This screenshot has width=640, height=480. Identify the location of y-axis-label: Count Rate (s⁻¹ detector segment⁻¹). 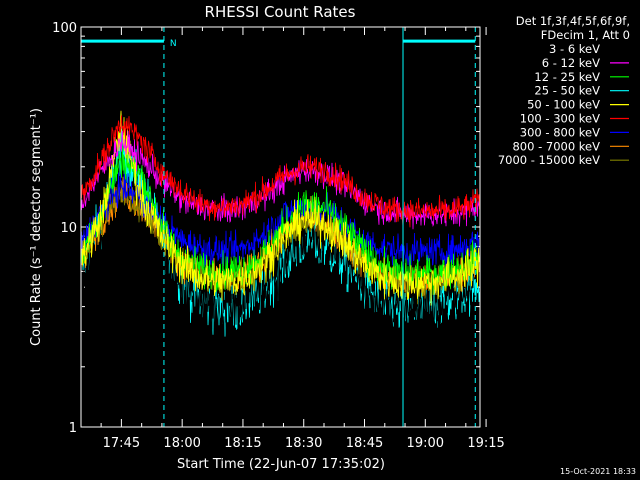
(36, 227).